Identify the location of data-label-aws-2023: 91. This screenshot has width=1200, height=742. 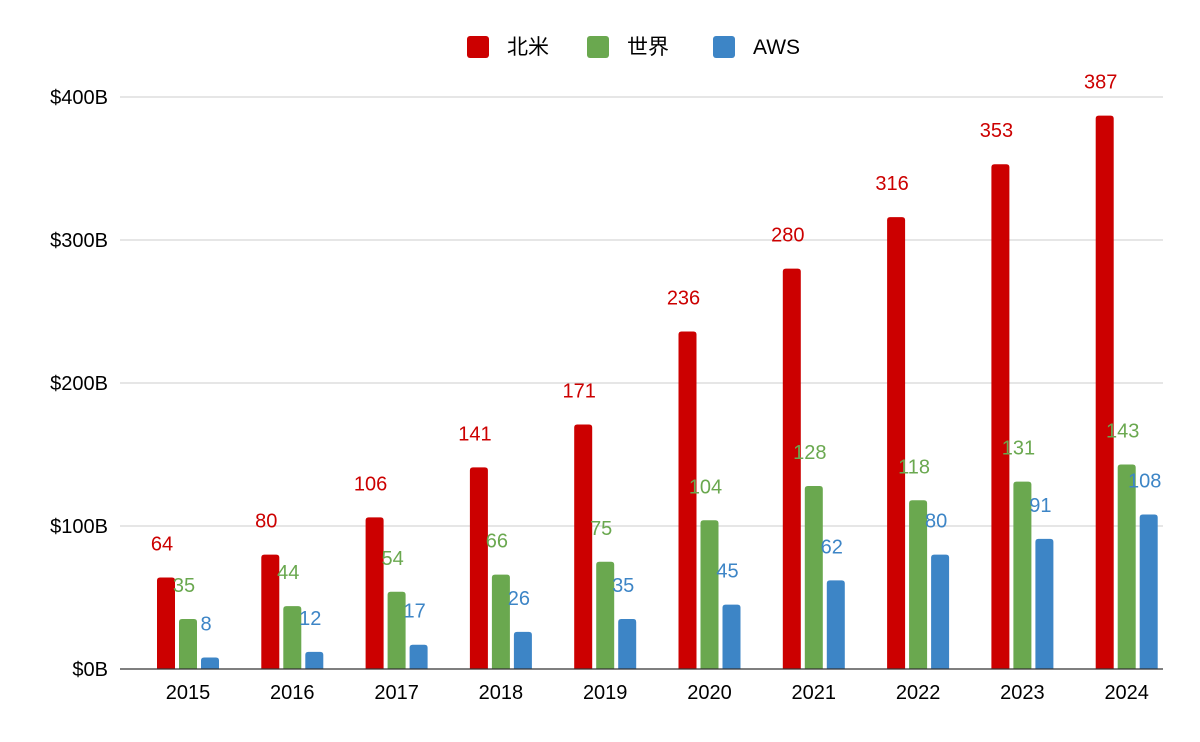
(1040, 506).